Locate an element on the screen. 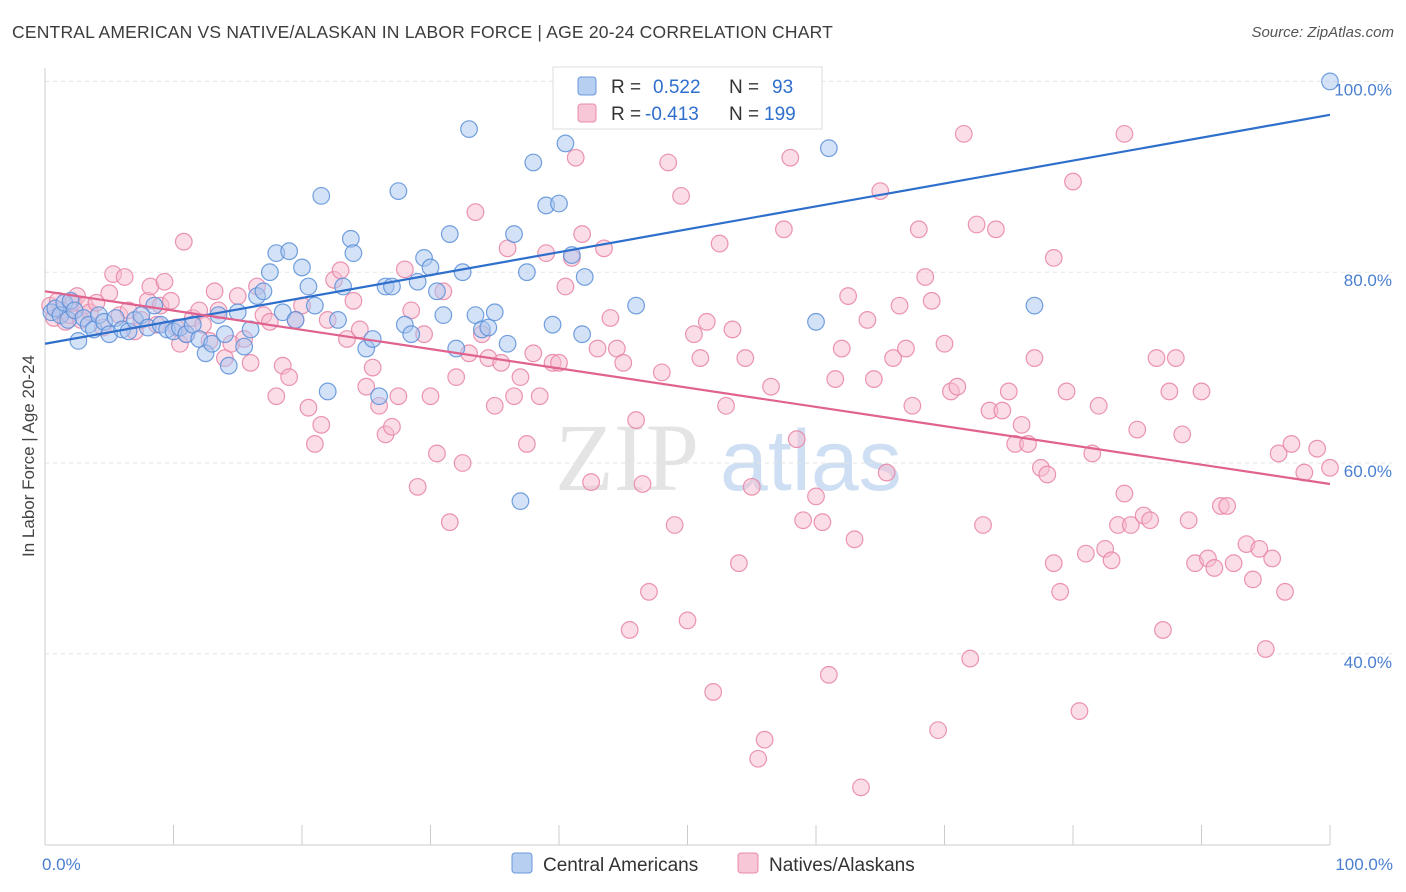 Image resolution: width=1406 pixels, height=892 pixels. series-legend: Central Americans Natives/Alaskans is located at coordinates (713, 864).